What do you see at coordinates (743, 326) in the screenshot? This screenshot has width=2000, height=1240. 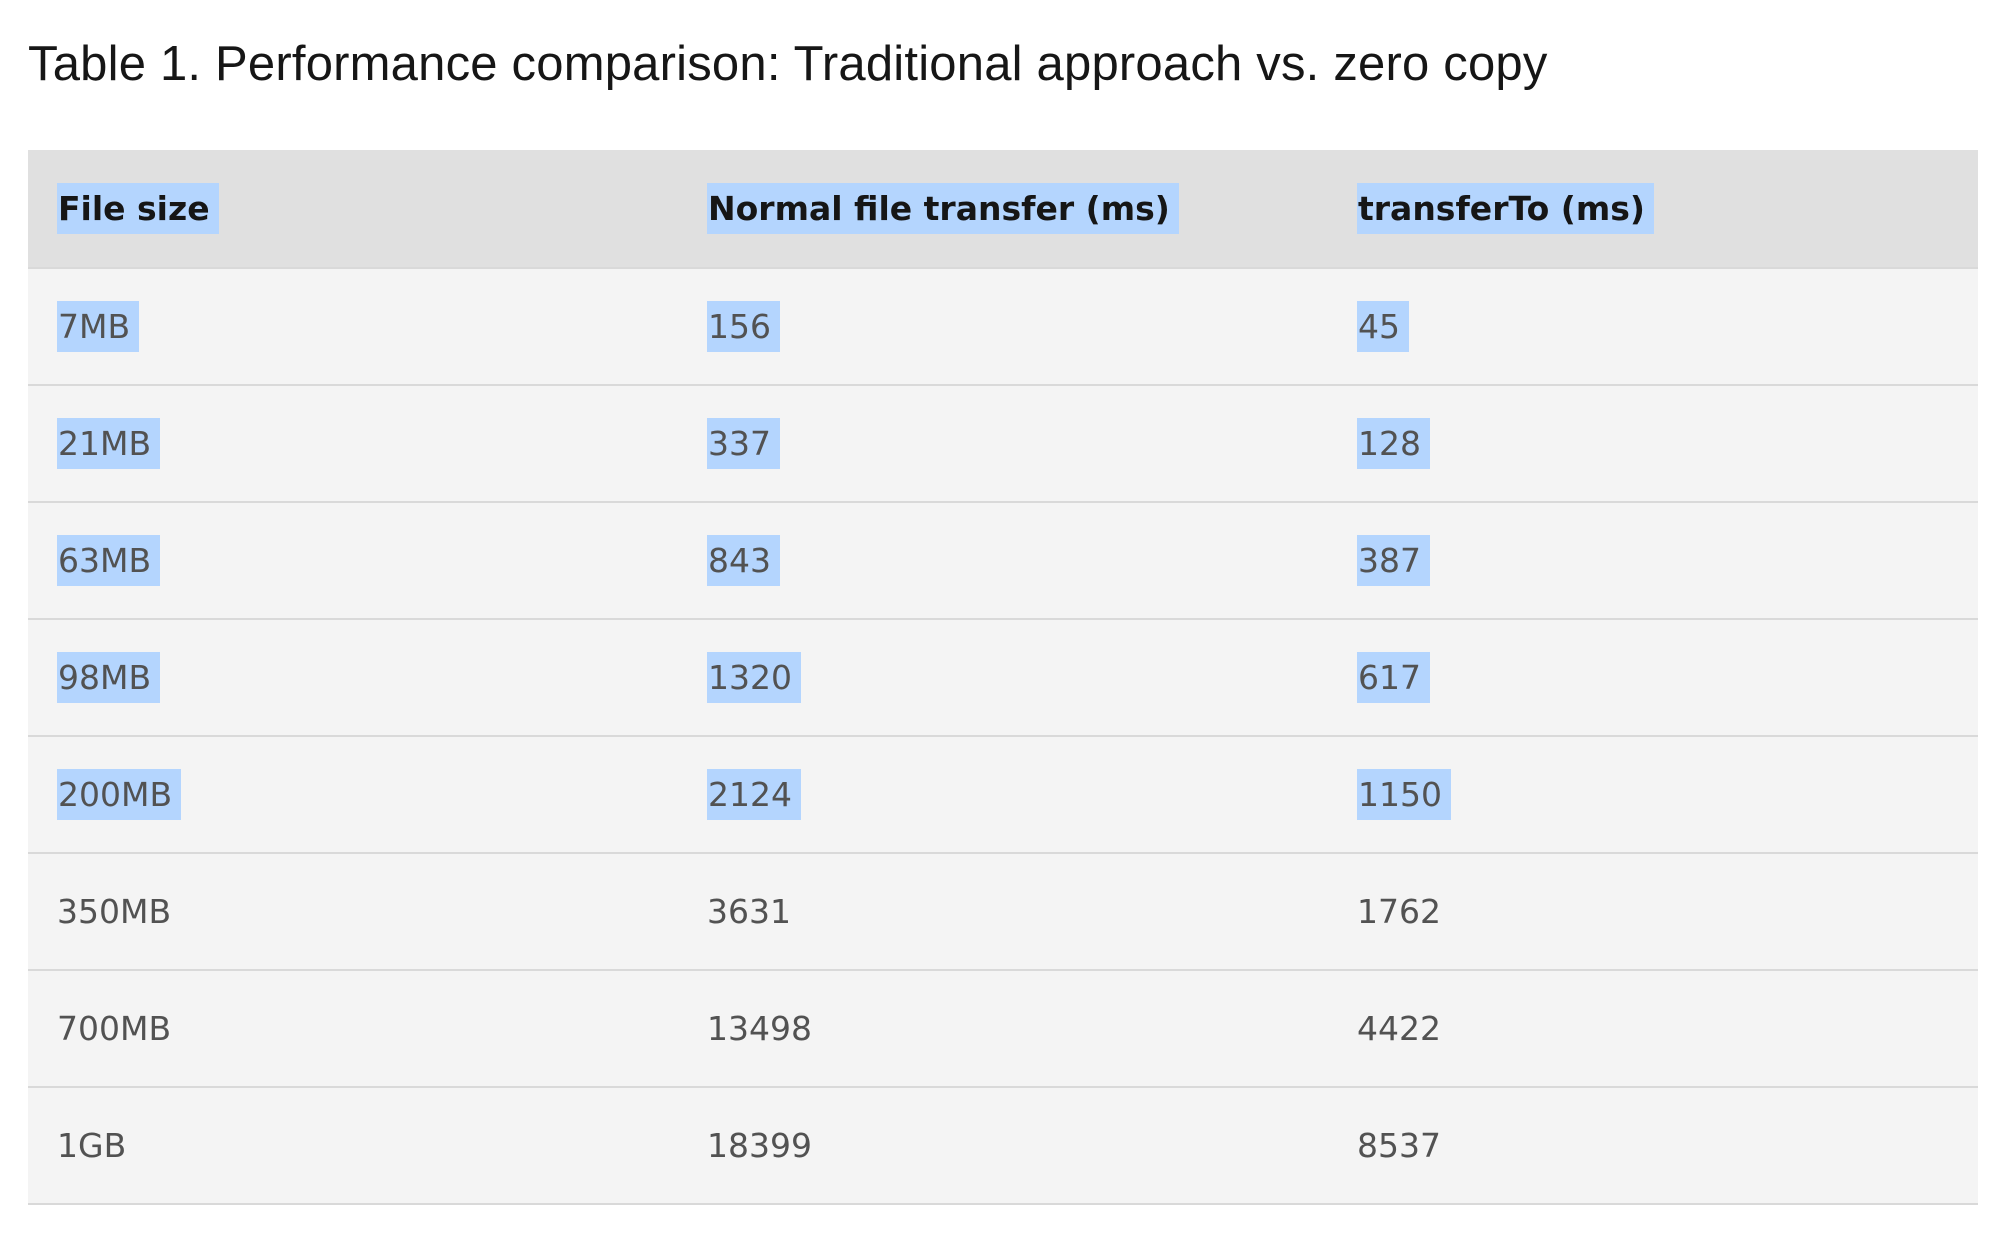 I see `cell-text: 156` at bounding box center [743, 326].